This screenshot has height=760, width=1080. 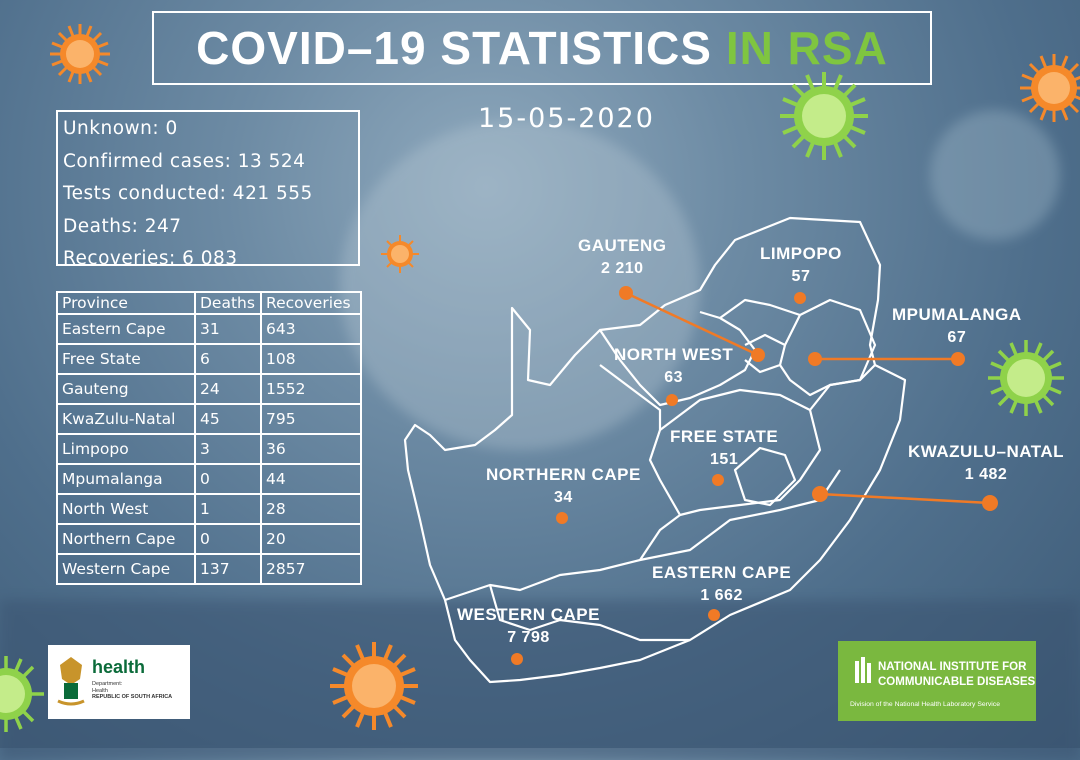 I want to click on table-row: Eastern Cape 31 643, so click(x=209, y=329).